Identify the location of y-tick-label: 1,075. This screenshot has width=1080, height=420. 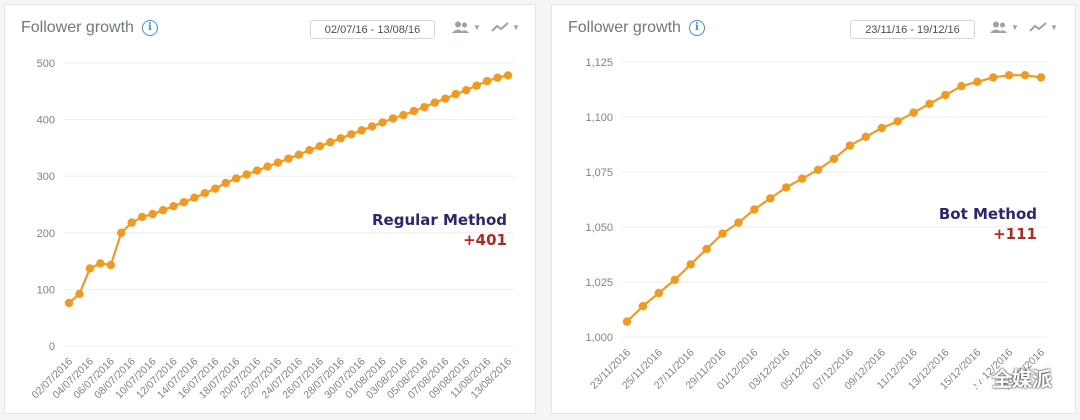
(599, 173).